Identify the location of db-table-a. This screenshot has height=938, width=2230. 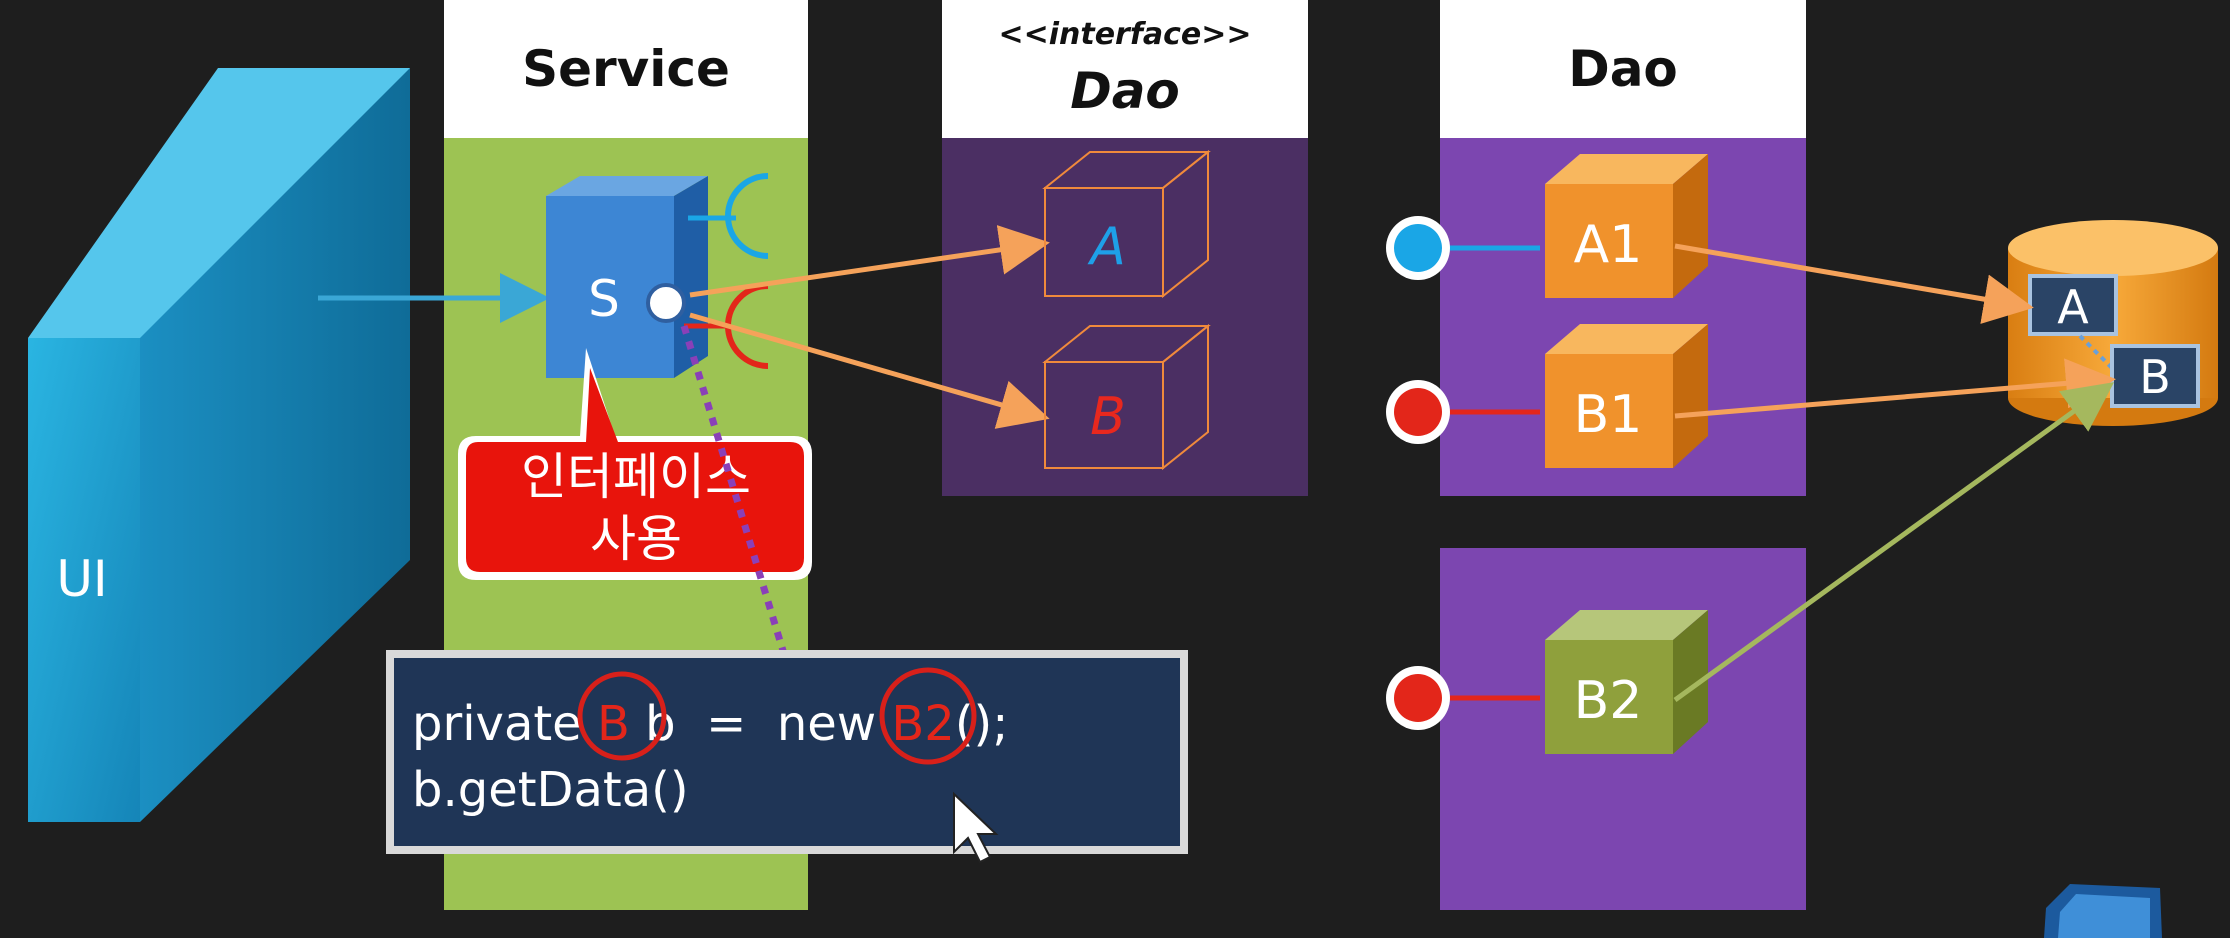
(2073, 305).